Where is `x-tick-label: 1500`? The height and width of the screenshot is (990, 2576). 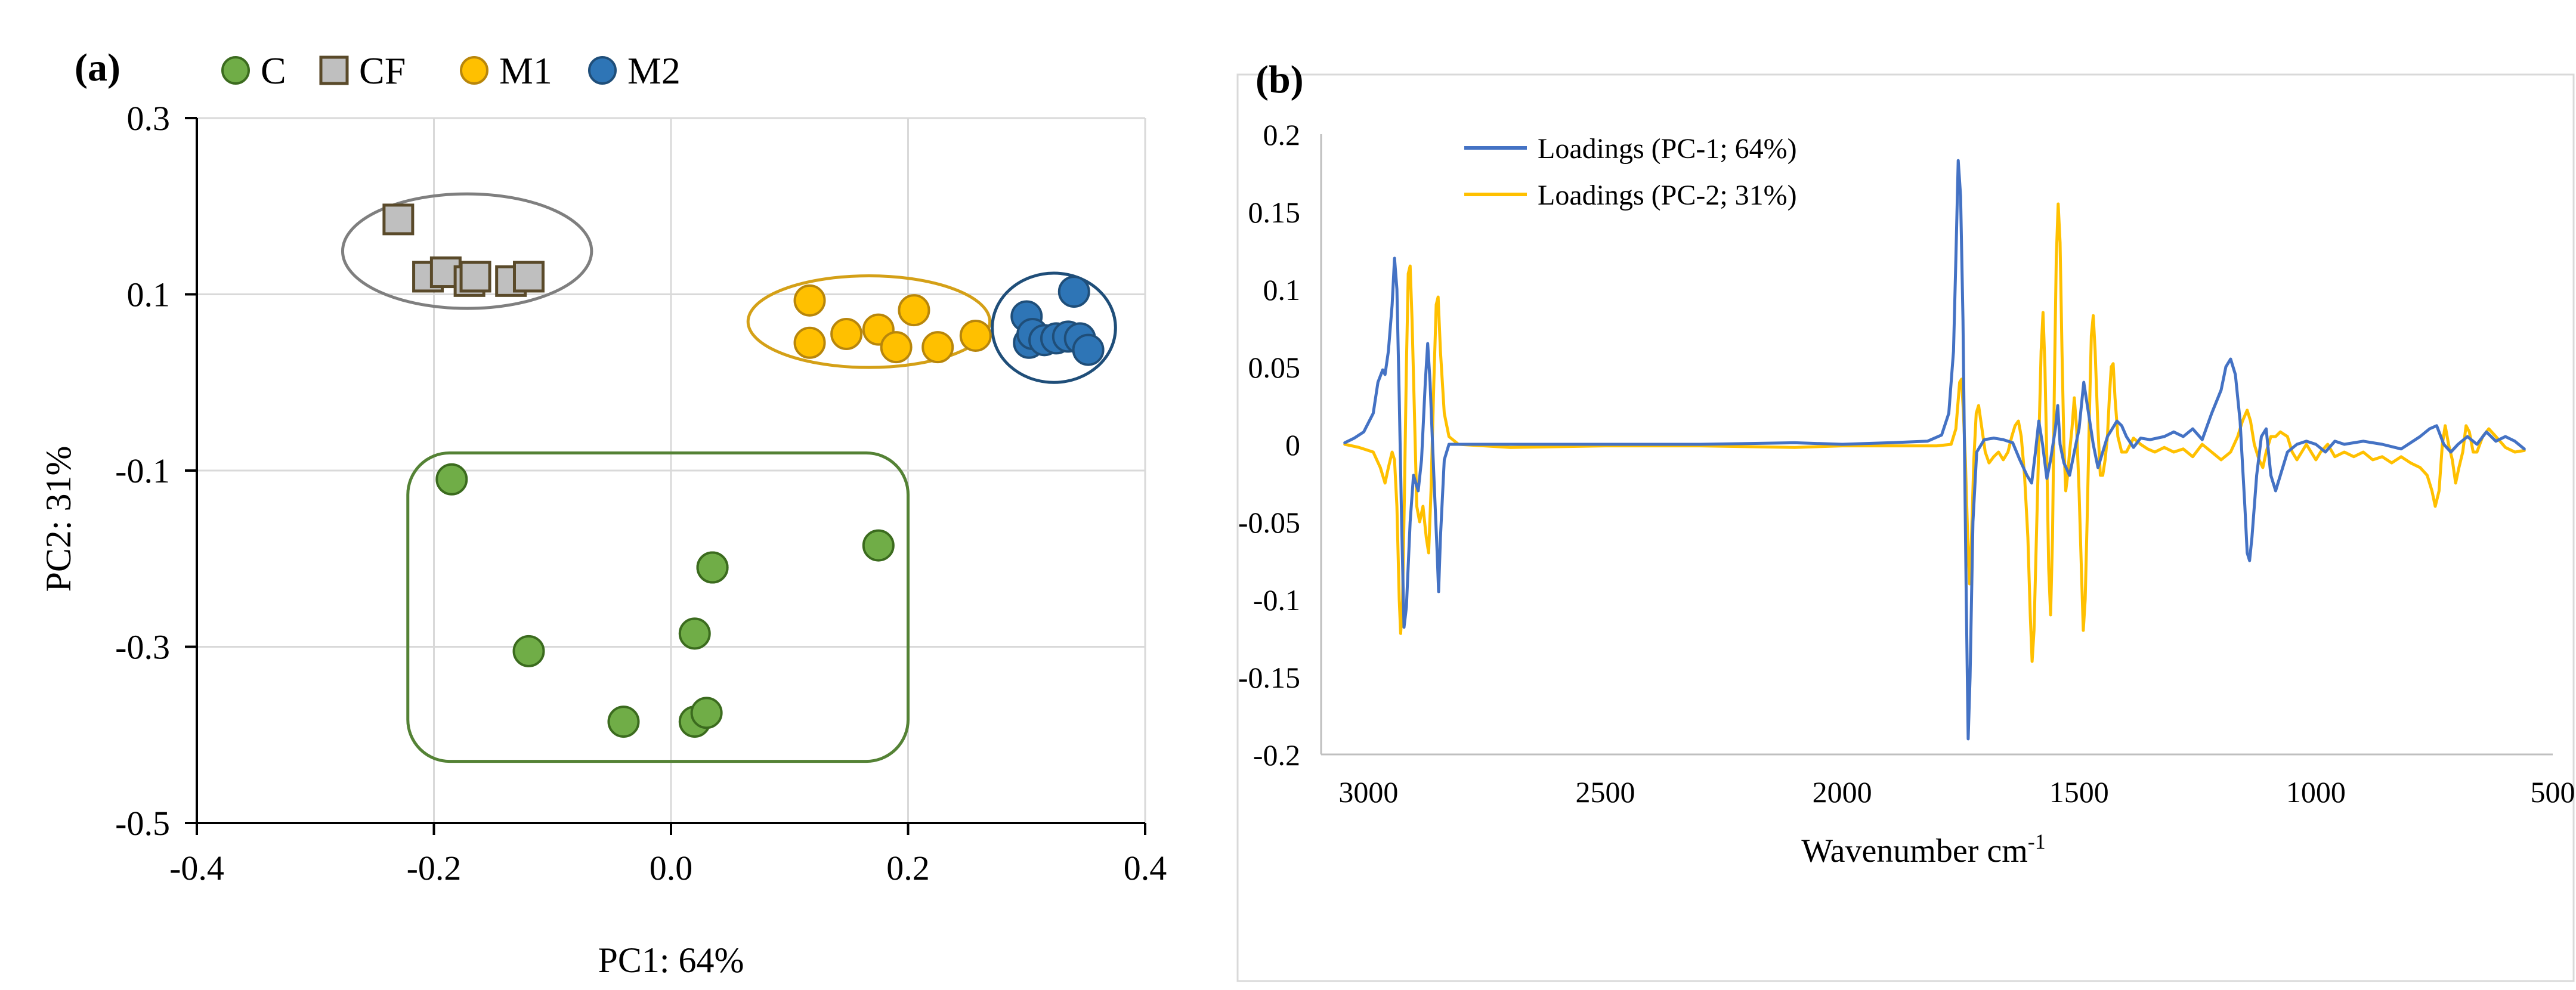 x-tick-label: 1500 is located at coordinates (2079, 792).